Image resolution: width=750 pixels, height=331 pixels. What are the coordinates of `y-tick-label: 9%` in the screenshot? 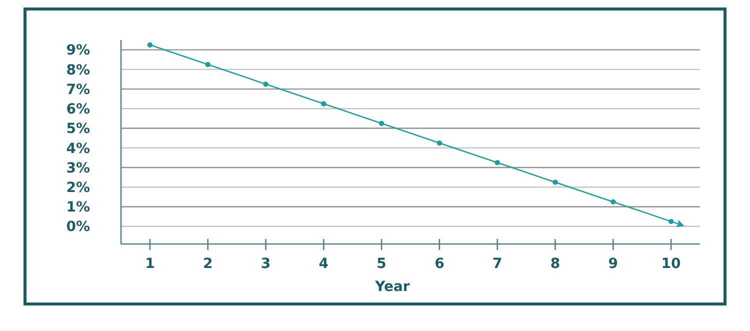 It's located at (78, 50).